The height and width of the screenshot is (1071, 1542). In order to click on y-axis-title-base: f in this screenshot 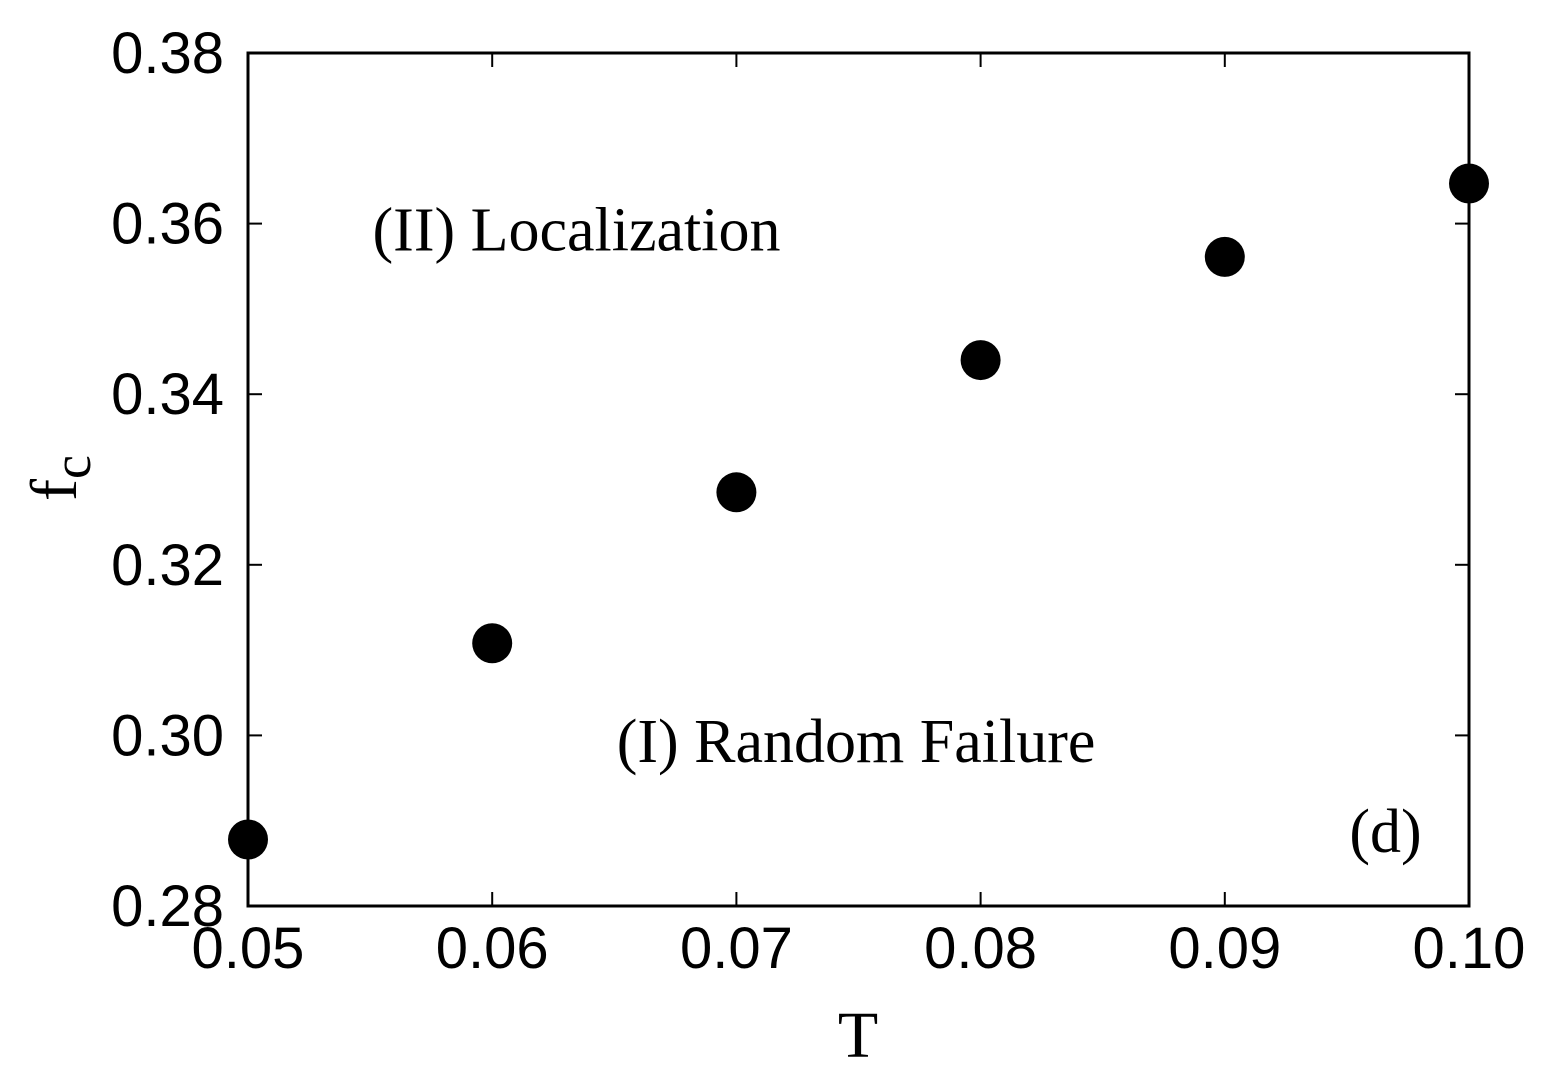, I will do `click(54, 490)`.